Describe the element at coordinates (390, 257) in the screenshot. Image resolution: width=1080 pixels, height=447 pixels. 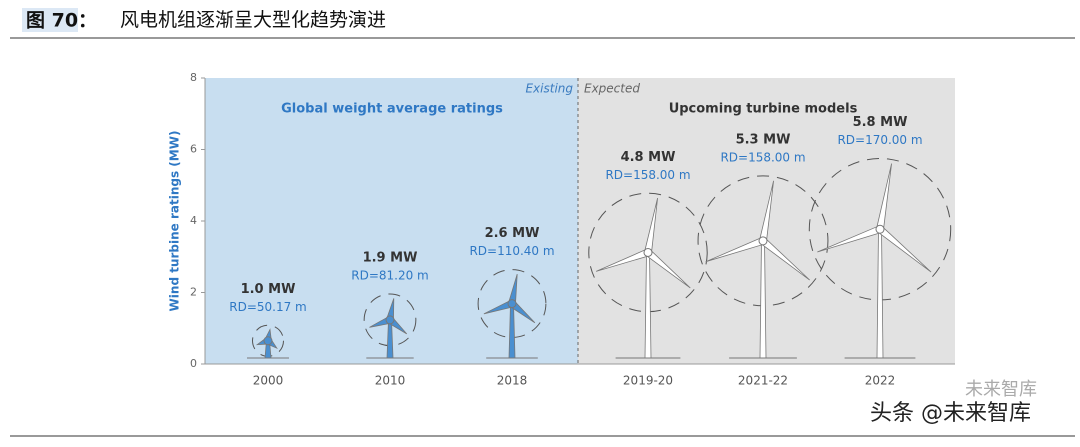
I see `value-label: 1.9 MW` at that location.